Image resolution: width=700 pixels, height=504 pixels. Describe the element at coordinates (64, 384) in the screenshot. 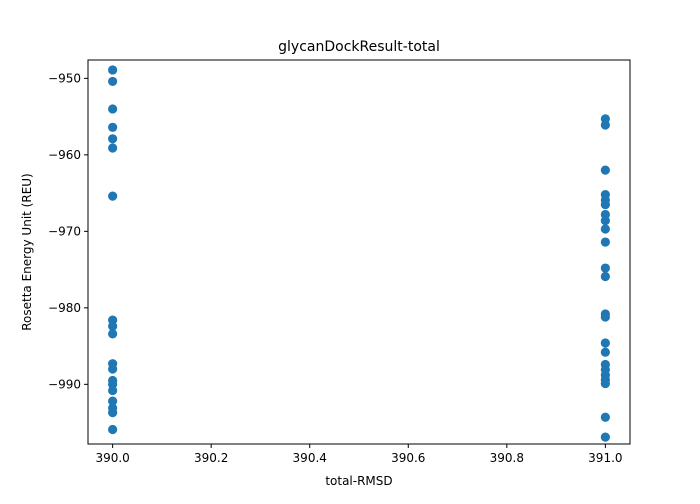

I see `y-tick-label: −990` at that location.